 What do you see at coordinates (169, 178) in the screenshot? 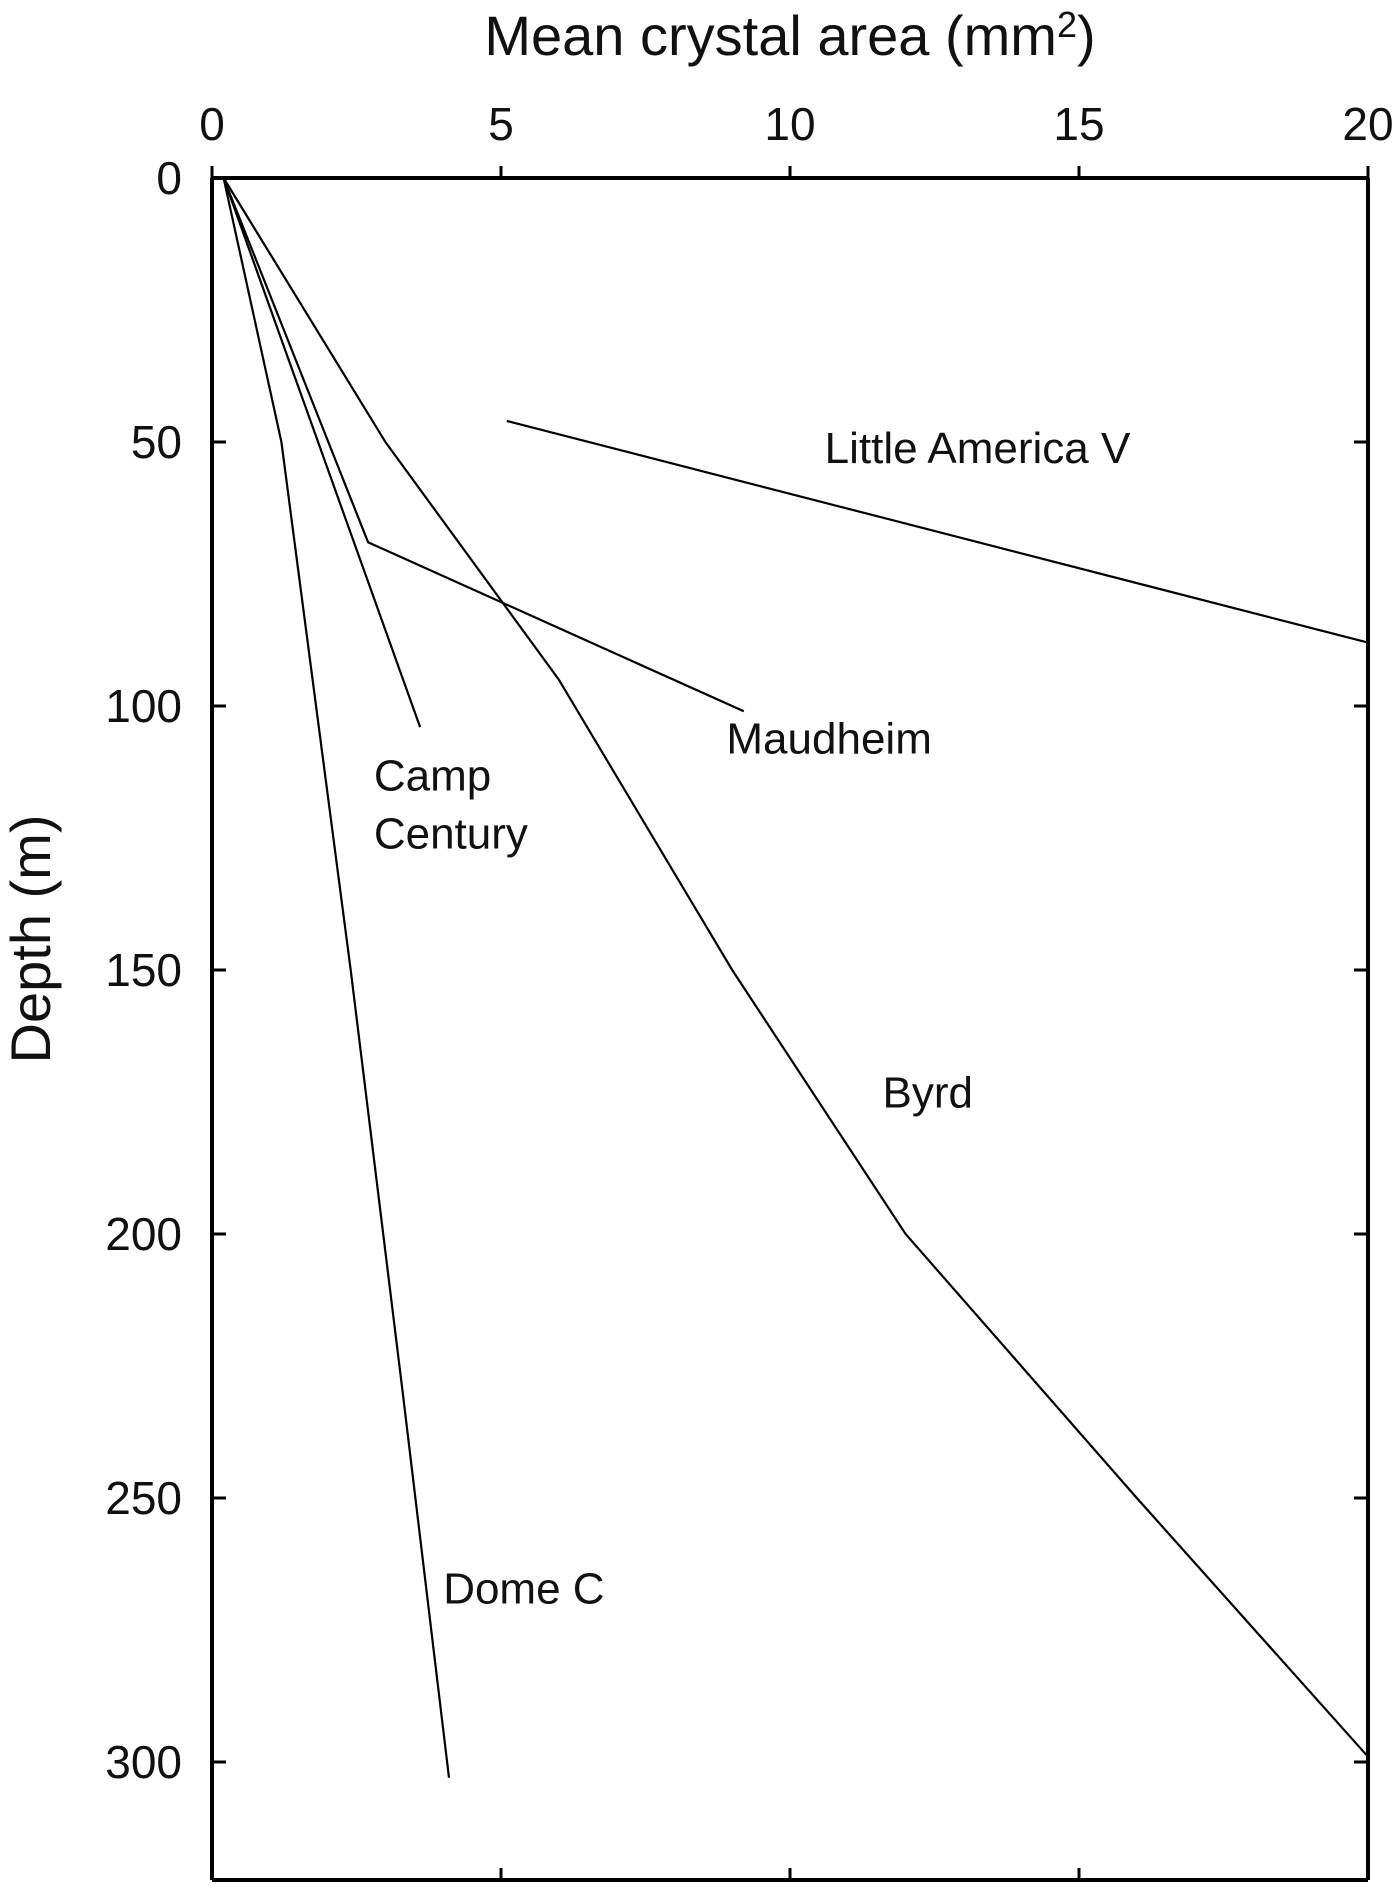
I see `y-tick-label: 0` at bounding box center [169, 178].